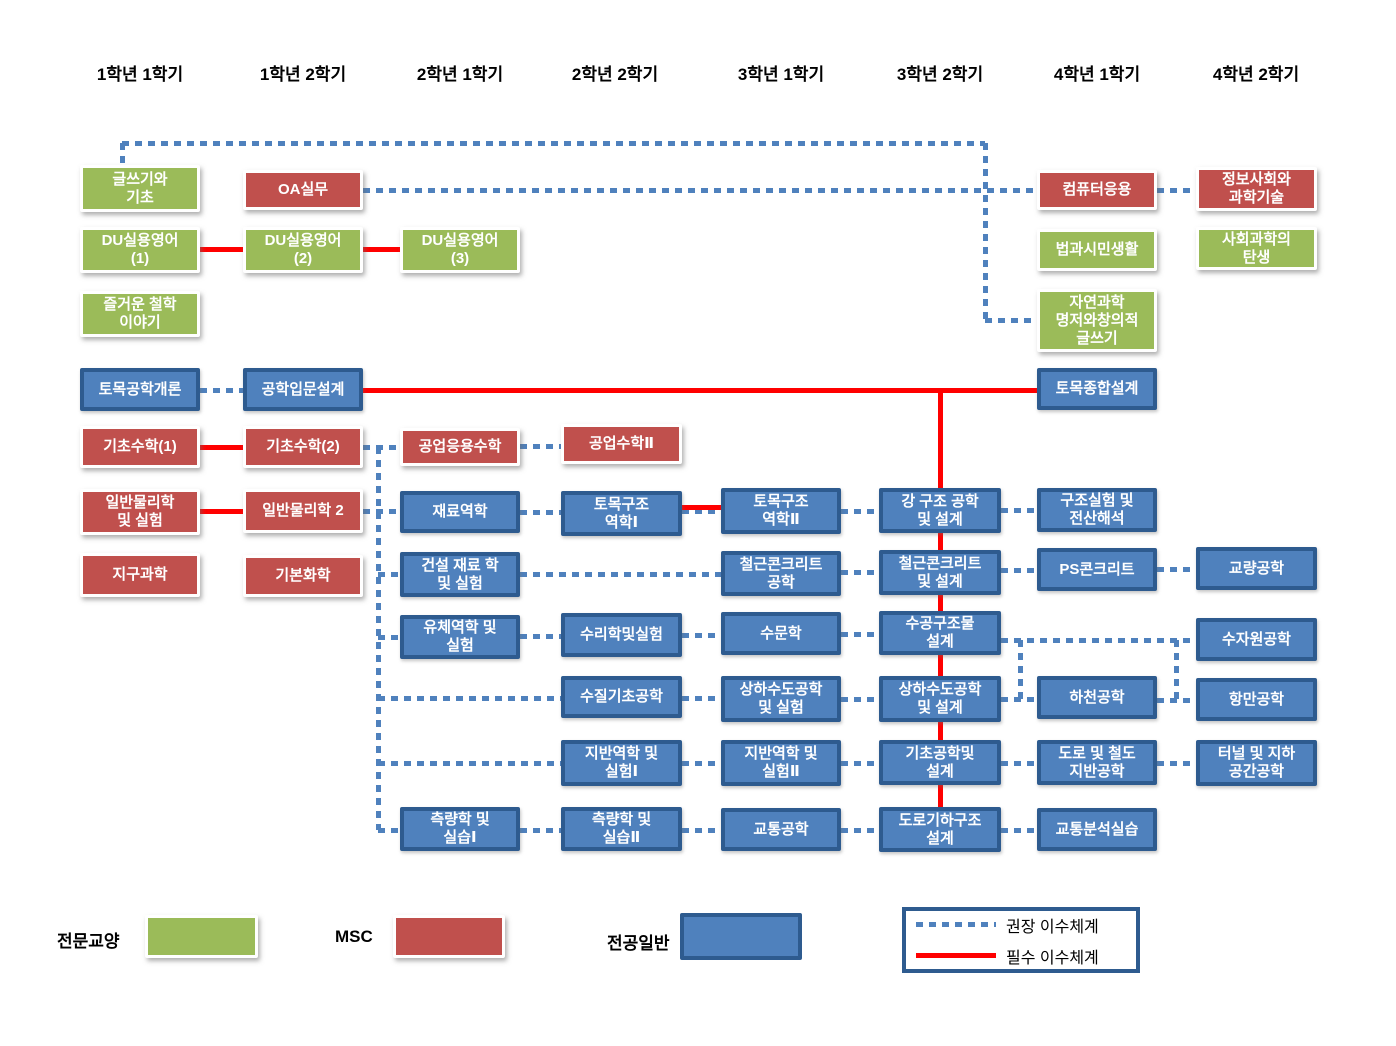 This screenshot has height=1046, width=1396. What do you see at coordinates (140, 74) in the screenshot?
I see `semester-header-1: 1학년 1학기` at bounding box center [140, 74].